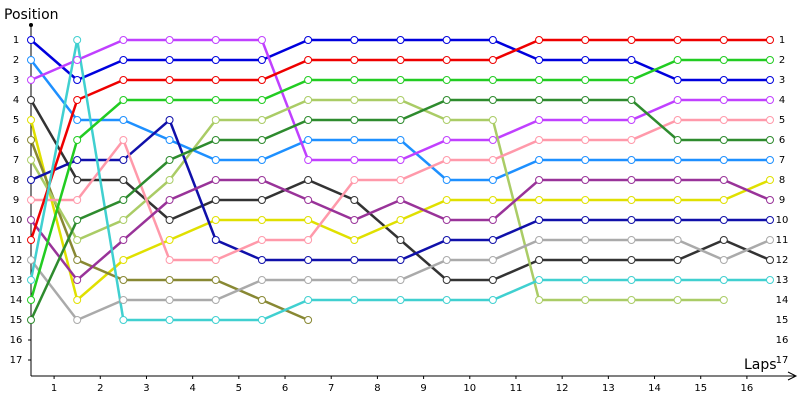 The width and height of the screenshot is (800, 400). Describe the element at coordinates (792, 376) in the screenshot. I see `axis-arrow` at that location.